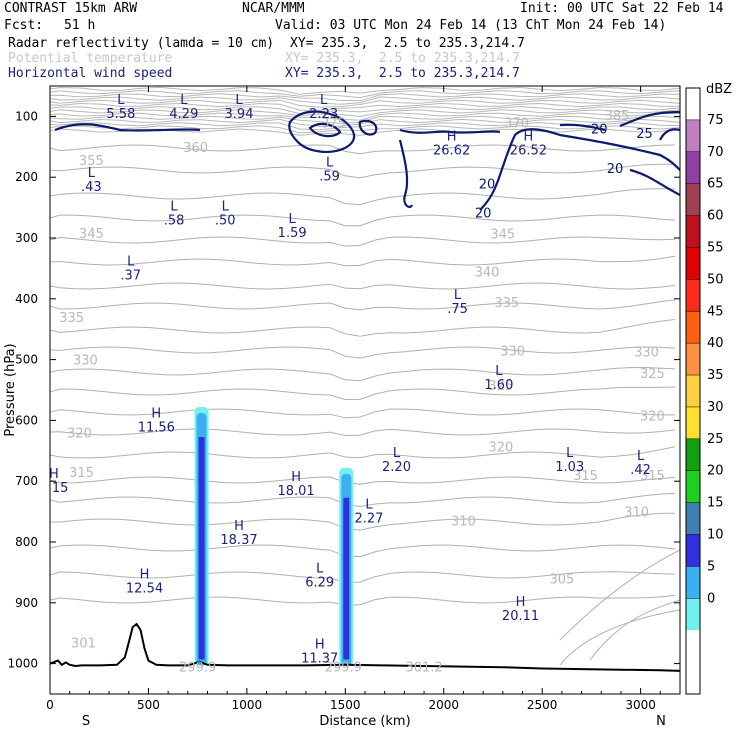 The width and height of the screenshot is (740, 740). What do you see at coordinates (239, 114) in the screenshot?
I see `extremum-value: 3.94` at bounding box center [239, 114].